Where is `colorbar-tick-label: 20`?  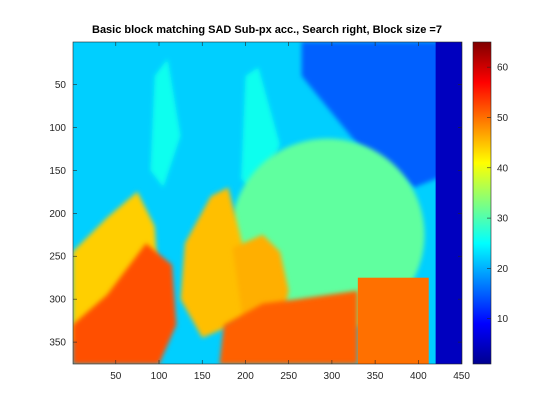
colorbar-tick-label: 20 is located at coordinates (503, 269).